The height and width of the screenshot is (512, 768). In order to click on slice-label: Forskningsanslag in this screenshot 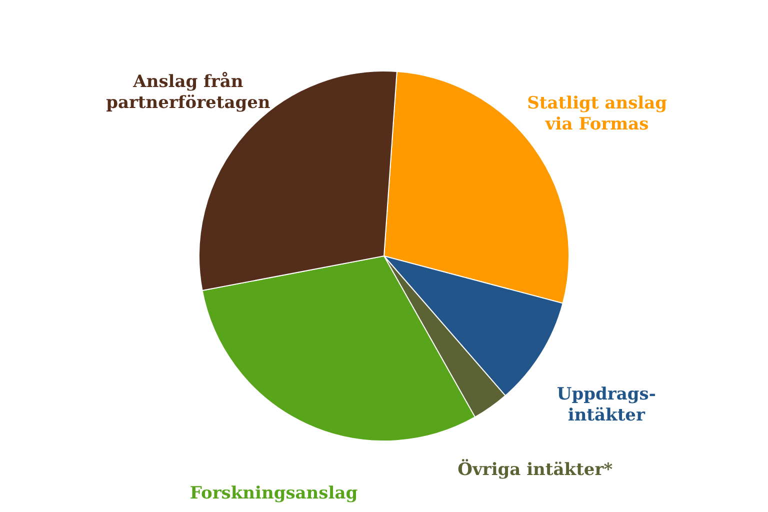, I will do `click(274, 494)`.